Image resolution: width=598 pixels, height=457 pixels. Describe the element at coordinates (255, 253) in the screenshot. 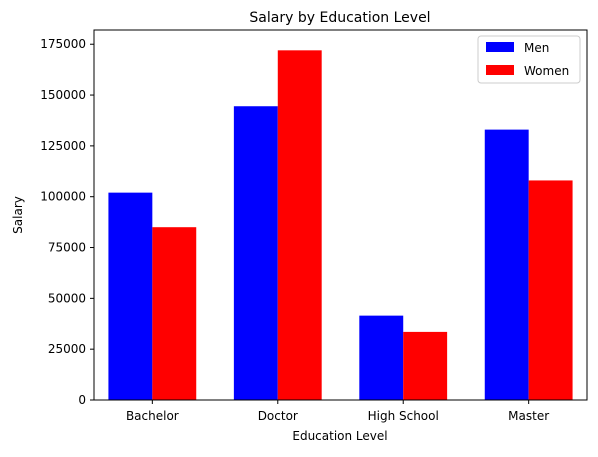

I see `bar-men-doctor` at that location.